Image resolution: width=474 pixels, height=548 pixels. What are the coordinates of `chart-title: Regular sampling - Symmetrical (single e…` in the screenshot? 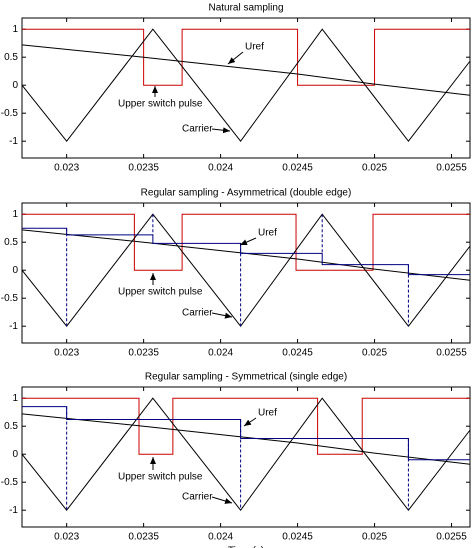 It's located at (246, 377).